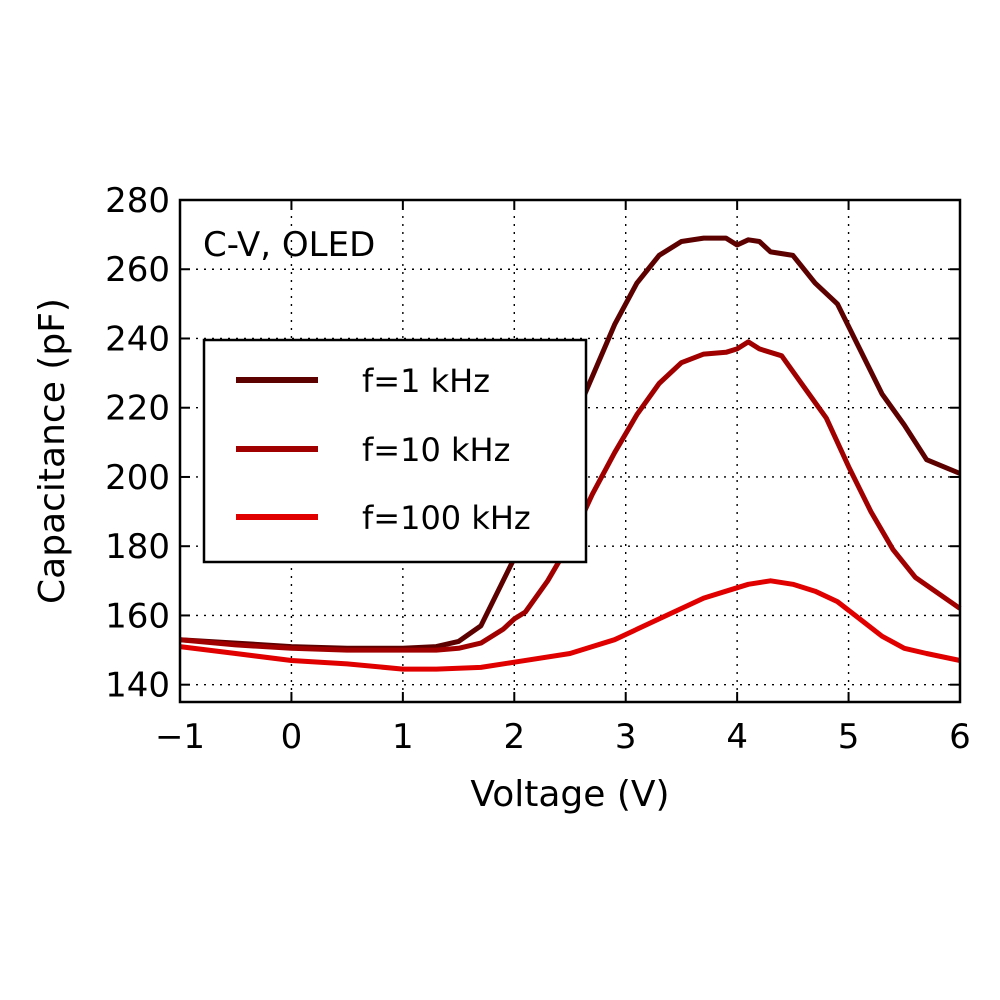  I want to click on x-tick-label: 4, so click(737, 737).